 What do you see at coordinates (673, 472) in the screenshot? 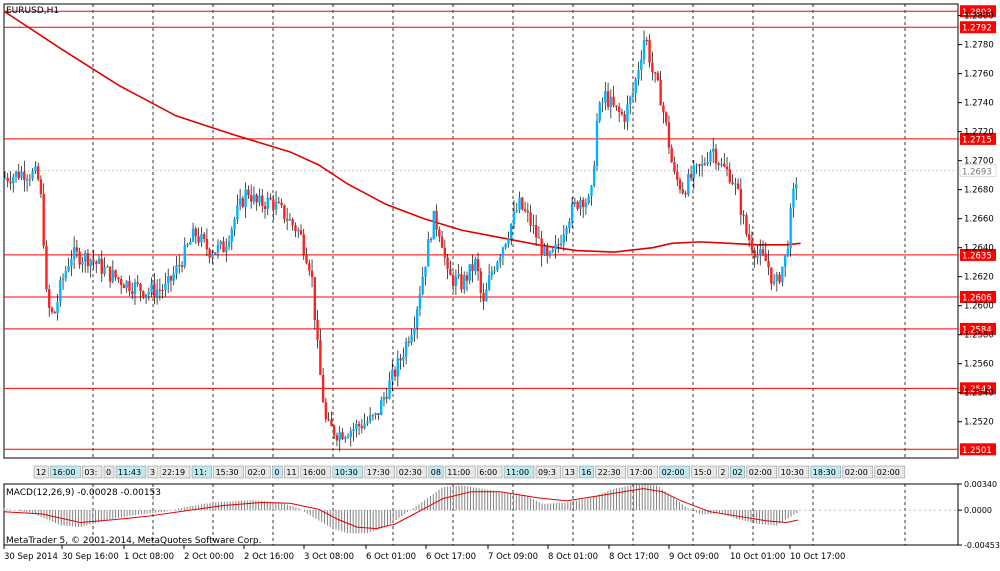
I see `session-tag: 02:00` at bounding box center [673, 472].